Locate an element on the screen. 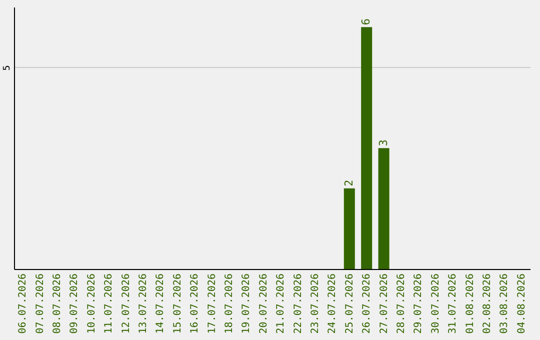 This screenshot has width=540, height=340. x-tick-label: 27.07.2026 is located at coordinates (384, 304).